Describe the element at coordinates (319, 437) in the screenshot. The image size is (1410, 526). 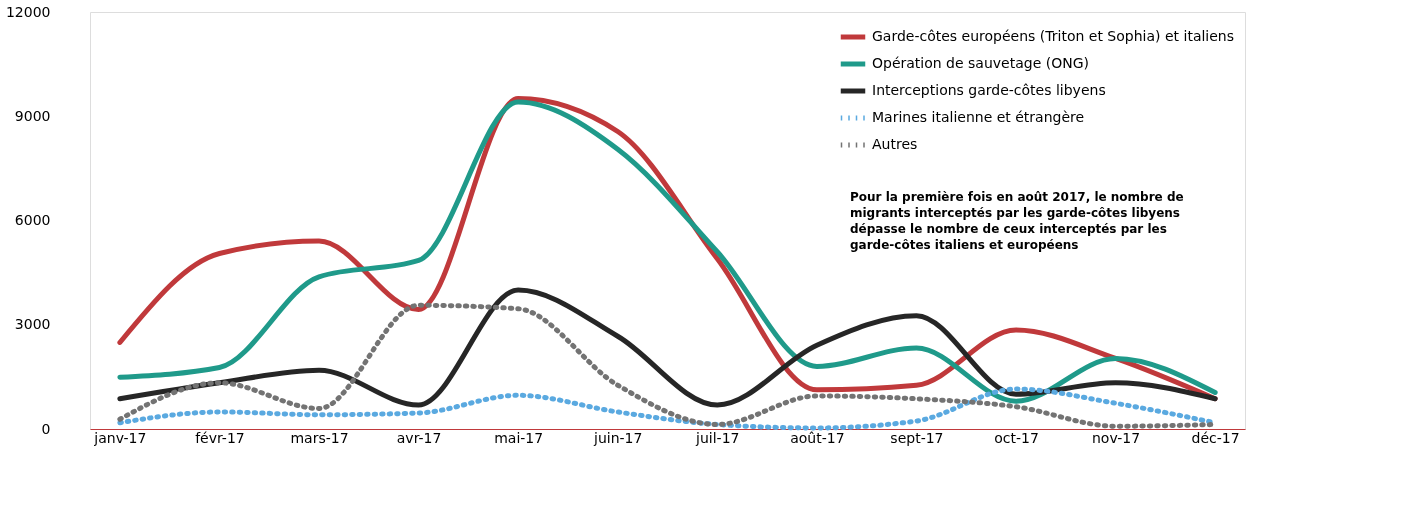
I see `x-tick-label: mars-17` at that location.